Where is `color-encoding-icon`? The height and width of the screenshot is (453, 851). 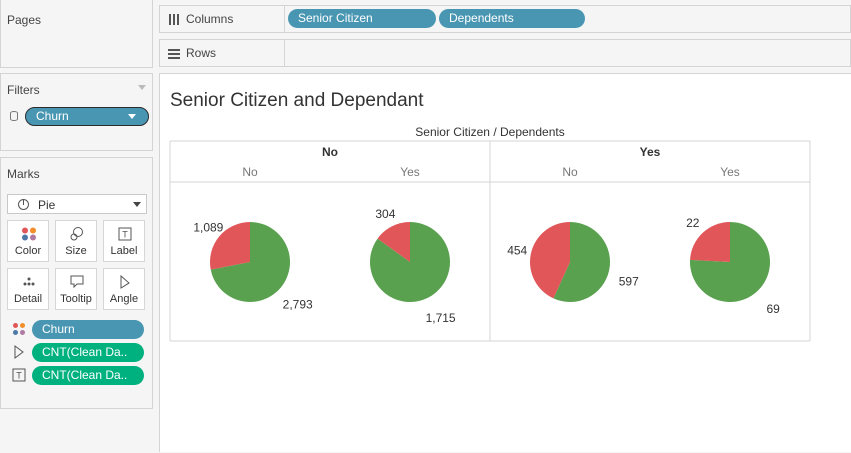
color-encoding-icon is located at coordinates (19, 329).